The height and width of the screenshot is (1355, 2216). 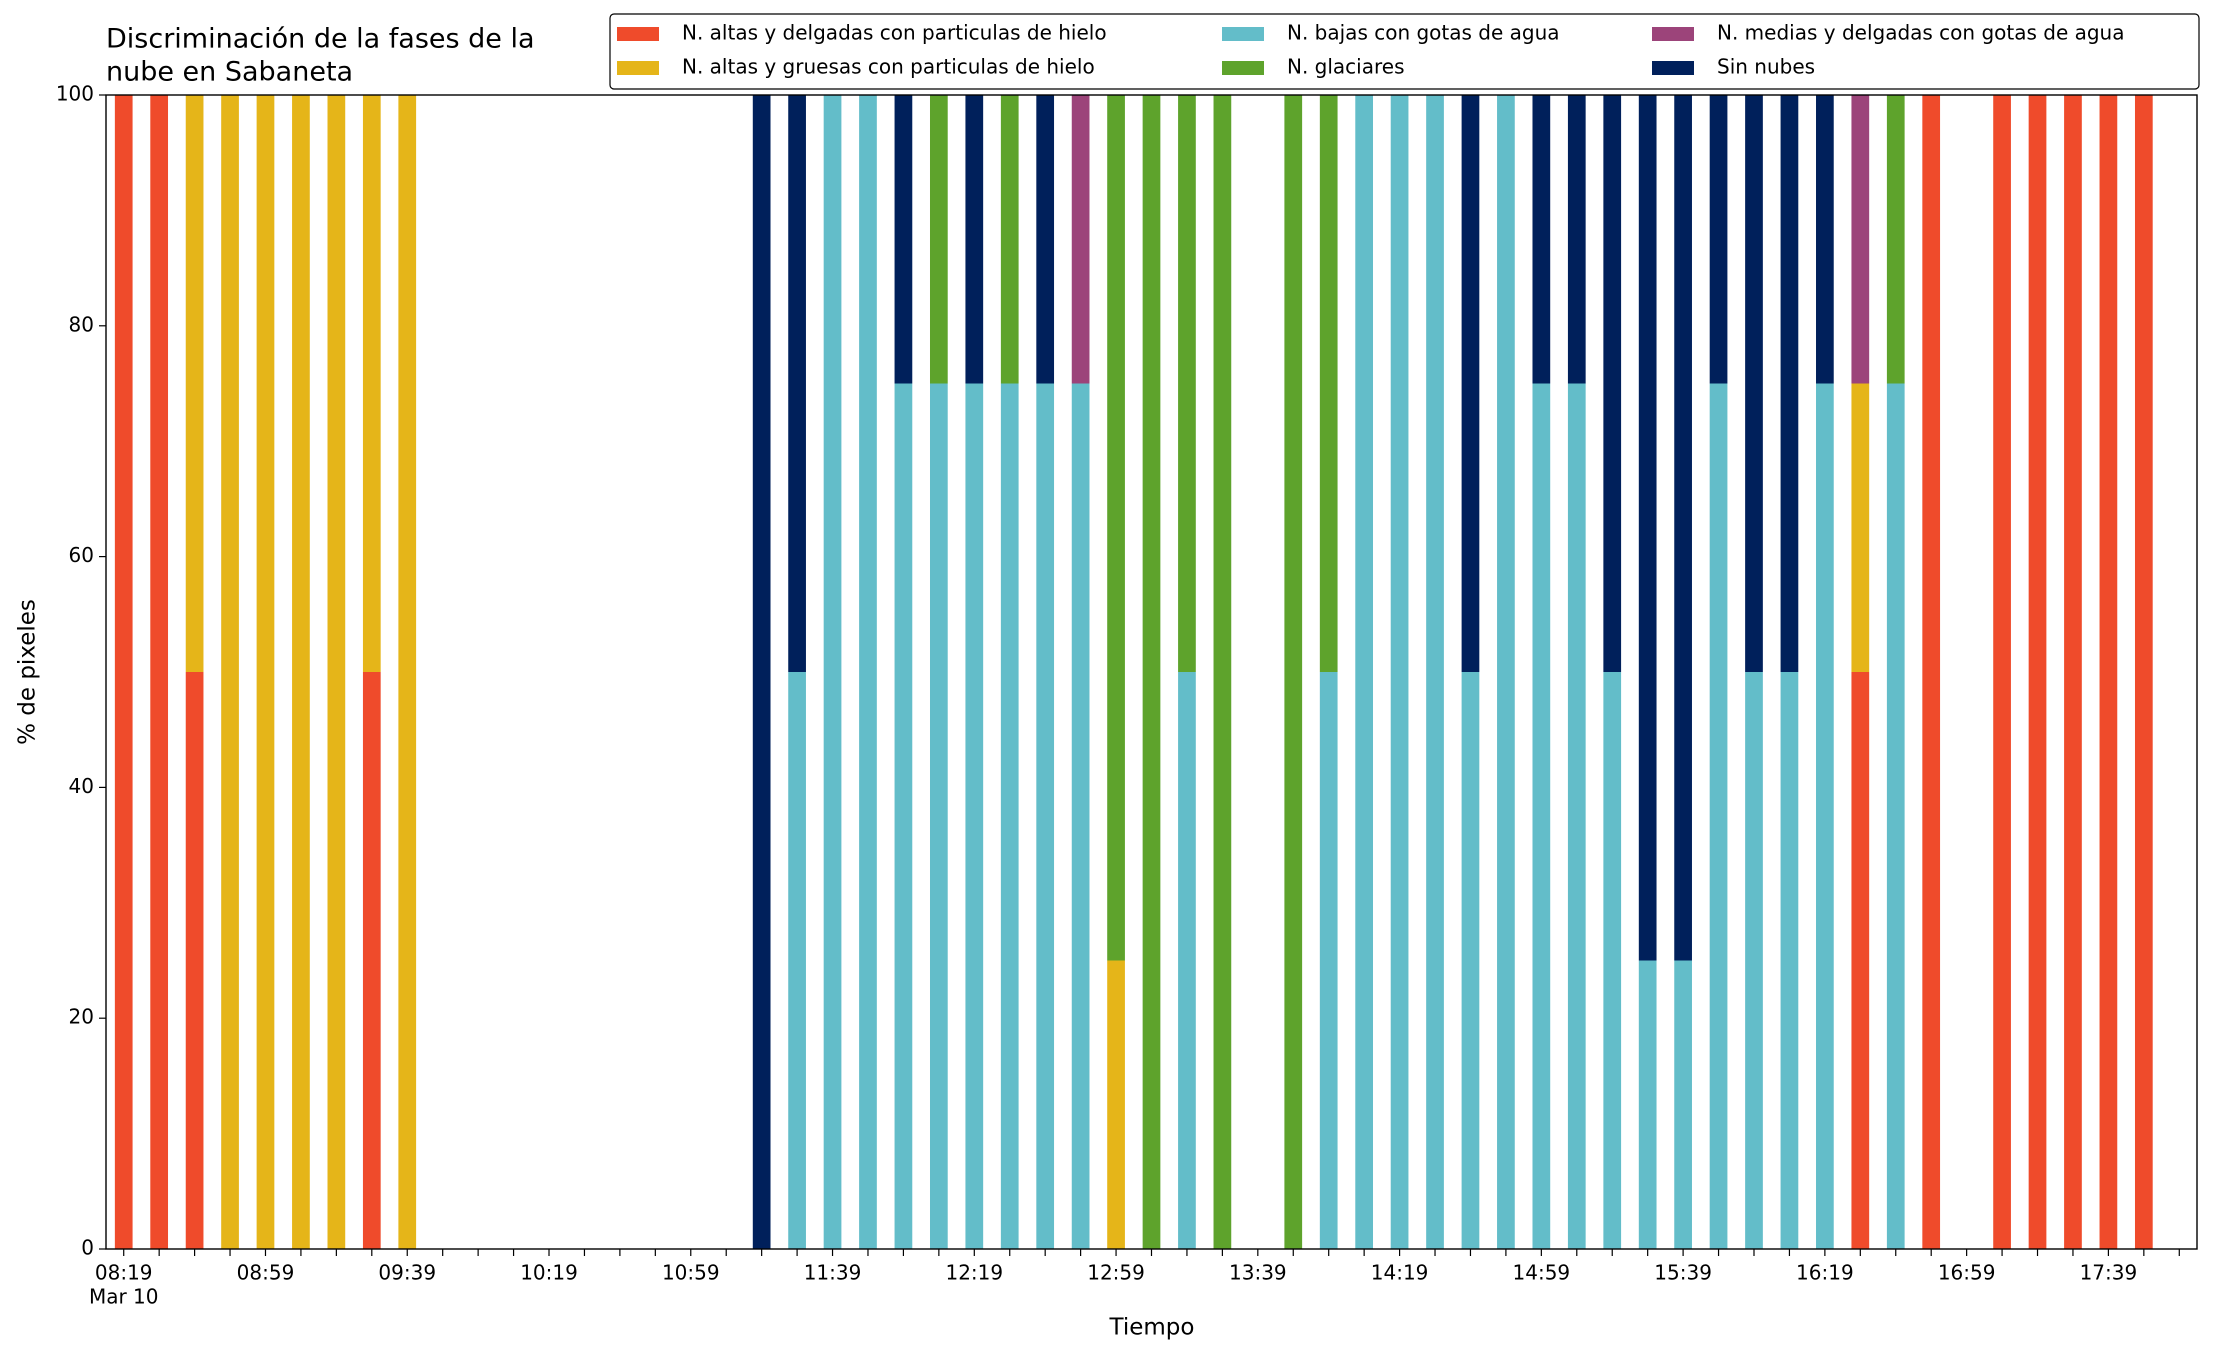 What do you see at coordinates (1766, 67) in the screenshot?
I see `legend-label: Sin nubes` at bounding box center [1766, 67].